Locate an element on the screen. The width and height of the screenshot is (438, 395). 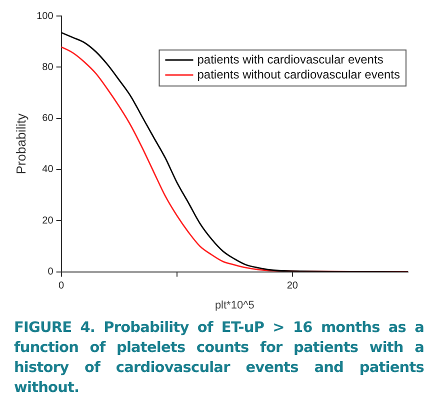
y-tick-label: 0 is located at coordinates (51, 272).